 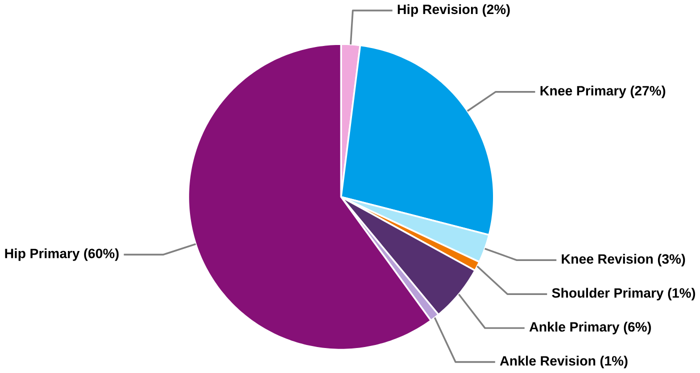 I want to click on slice-label: Knee Primary (27%), so click(x=603, y=92).